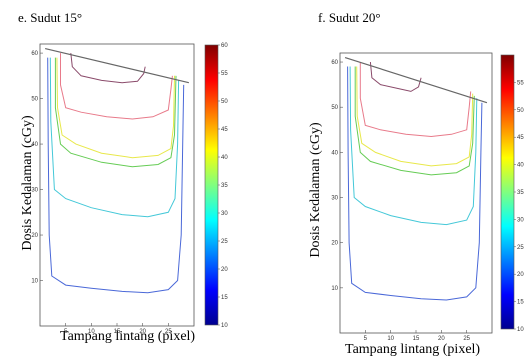  Describe the element at coordinates (334, 289) in the screenshot. I see `panel-f-ytick-label: 10` at that location.